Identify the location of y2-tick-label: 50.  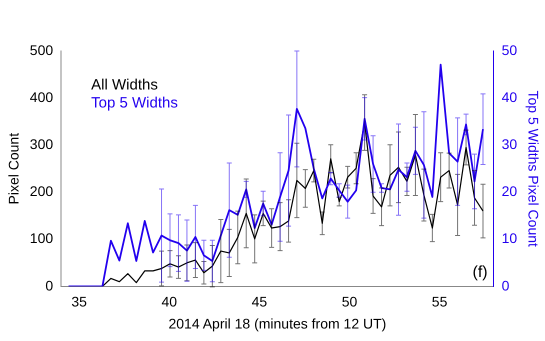
(510, 50).